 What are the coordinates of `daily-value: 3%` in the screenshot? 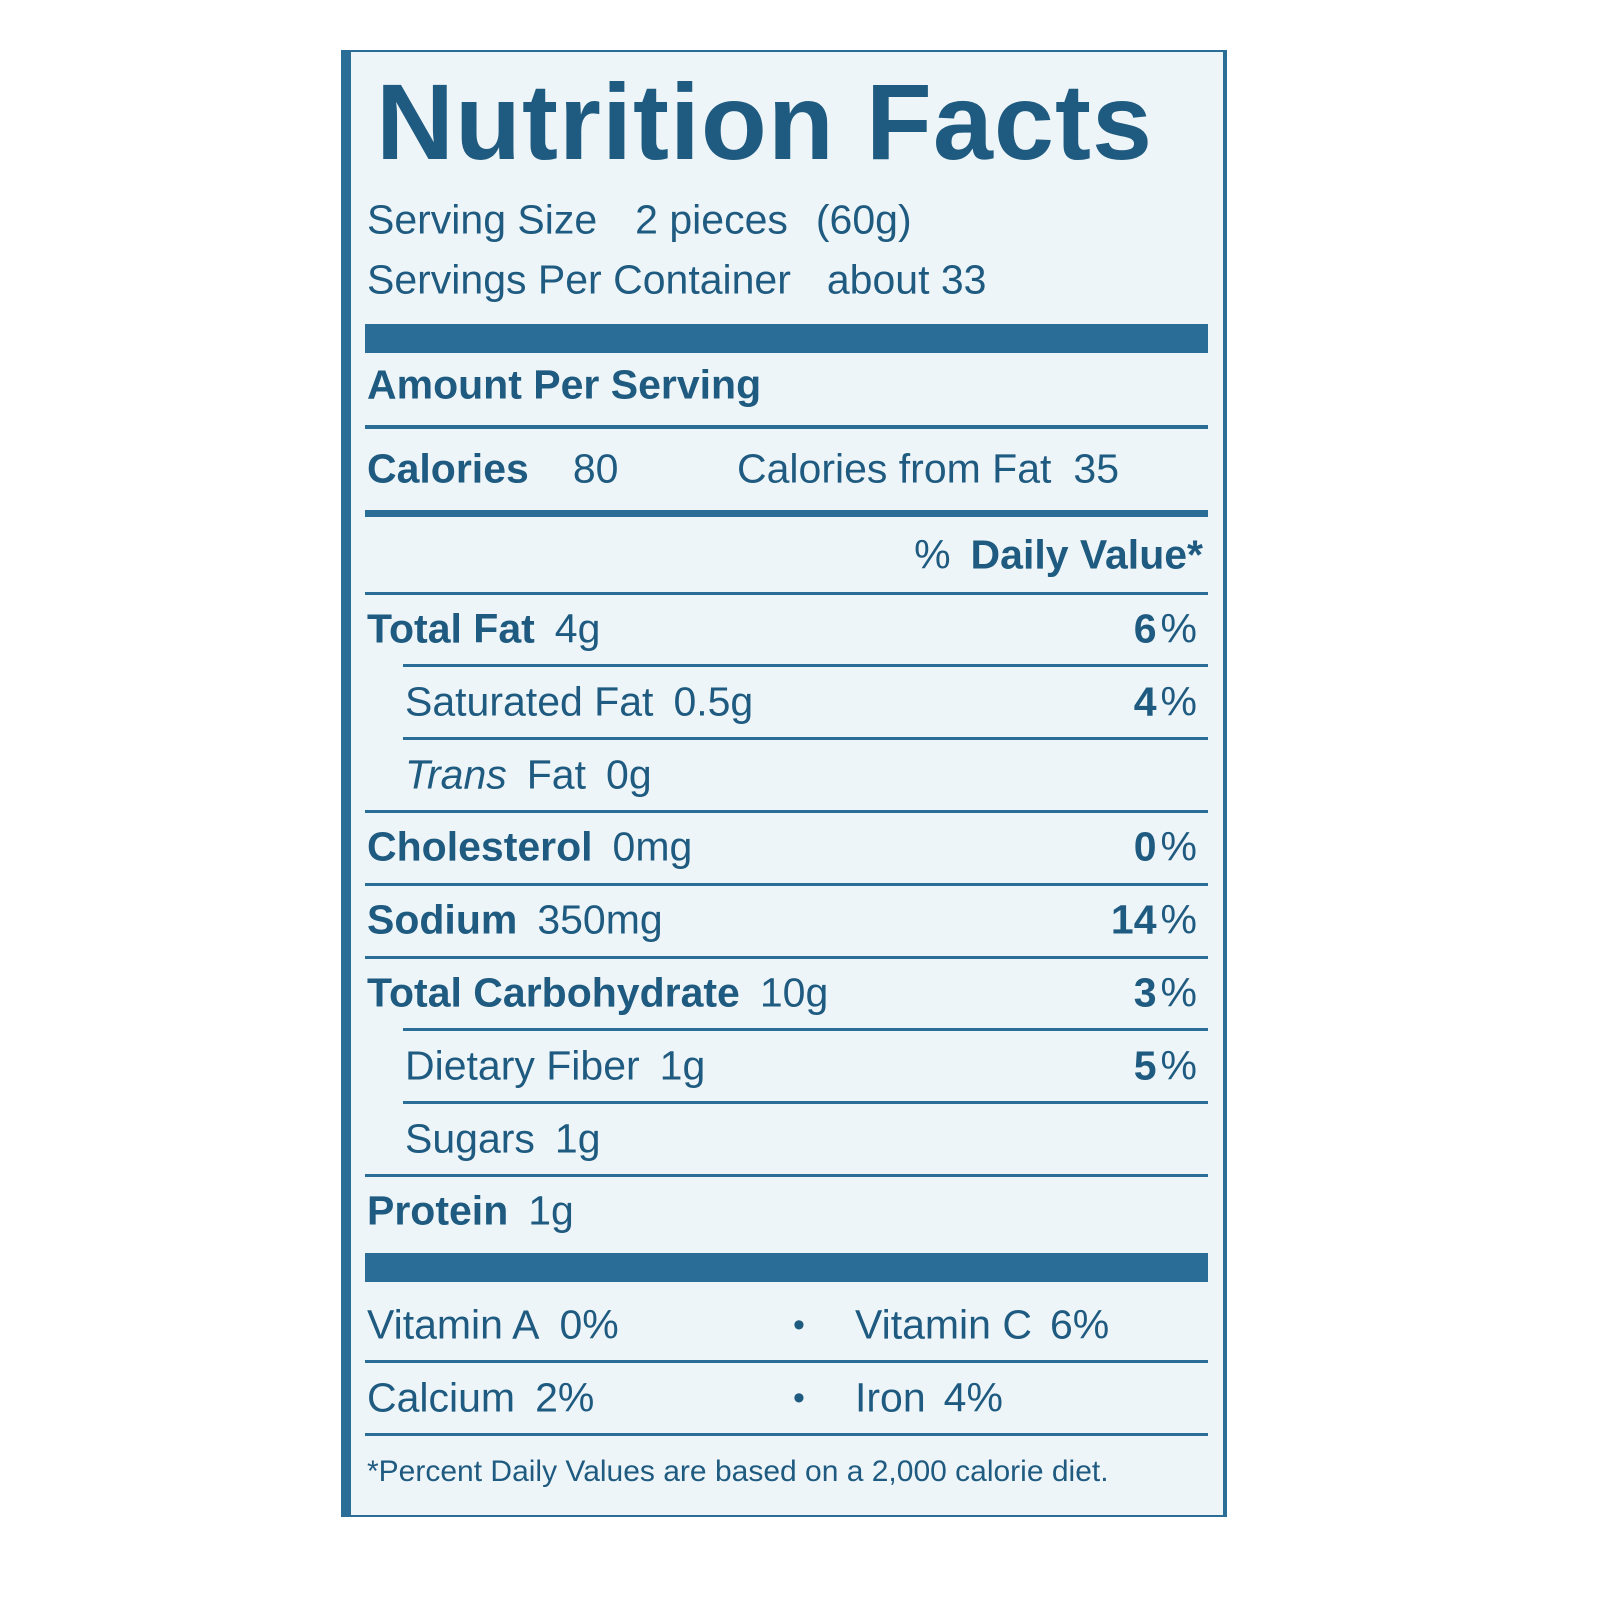 It's located at (1165, 992).